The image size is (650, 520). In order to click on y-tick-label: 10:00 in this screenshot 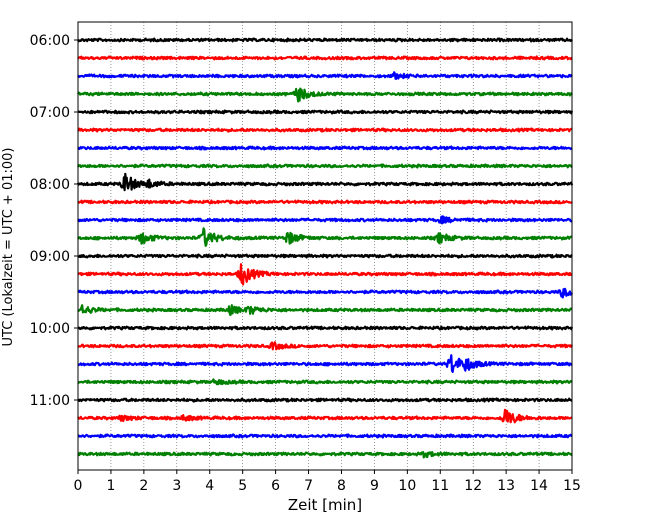, I will do `click(50, 329)`.